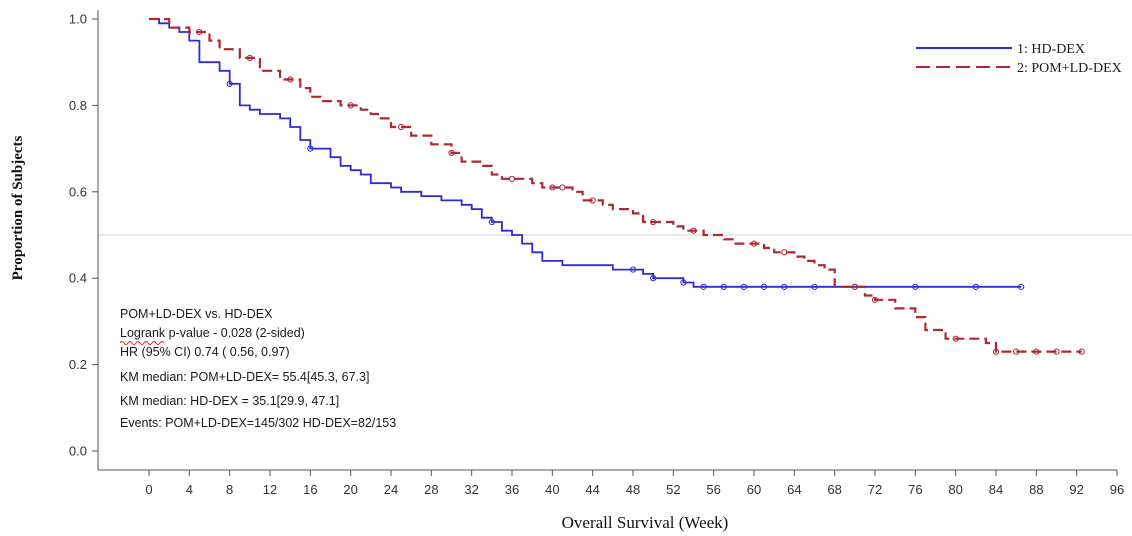 The image size is (1132, 536). I want to click on x-tick-label: 68, so click(834, 489).